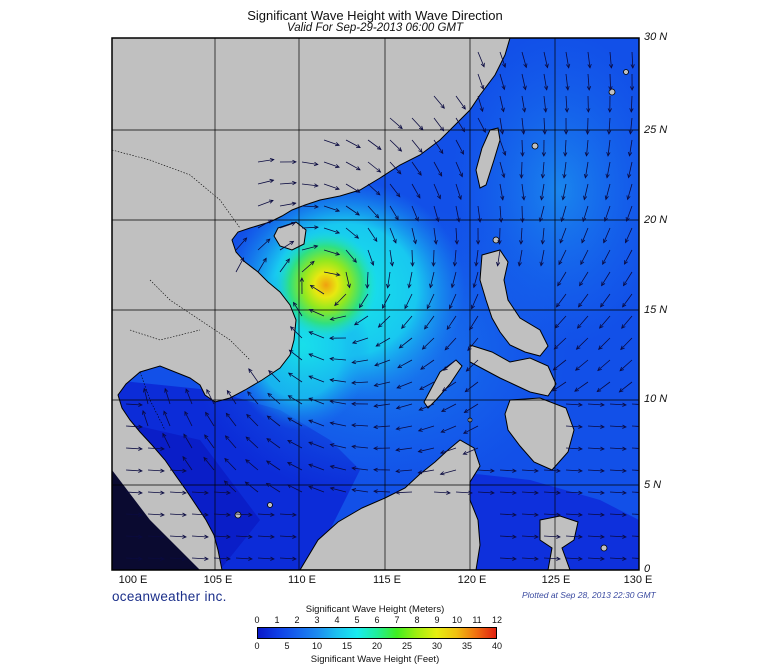  I want to click on land-mindanao, so click(539, 434).